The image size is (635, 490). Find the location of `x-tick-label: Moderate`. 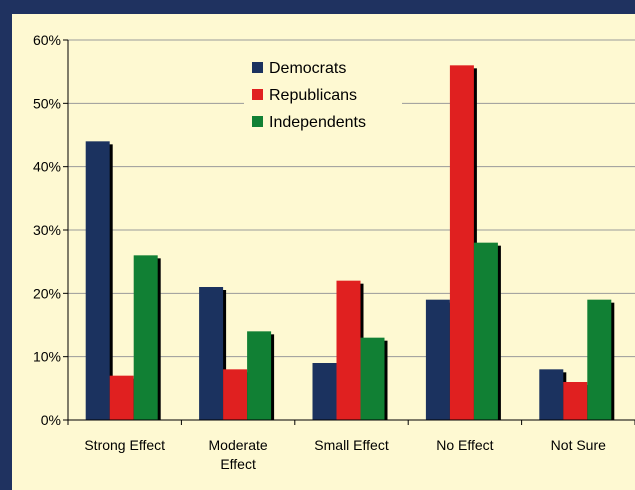

x-tick-label: Moderate is located at coordinates (238, 445).